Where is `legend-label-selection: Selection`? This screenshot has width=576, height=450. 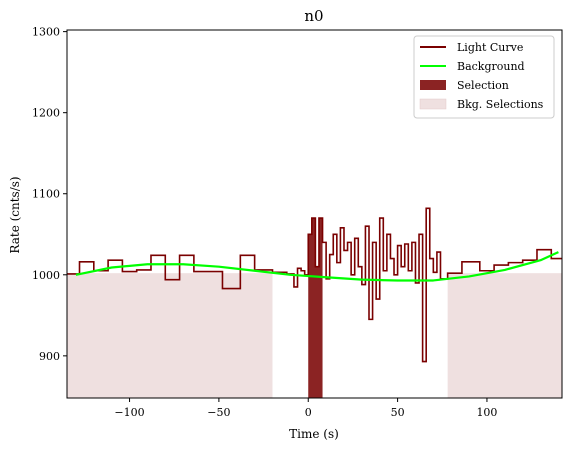 legend-label-selection: Selection is located at coordinates (483, 85).